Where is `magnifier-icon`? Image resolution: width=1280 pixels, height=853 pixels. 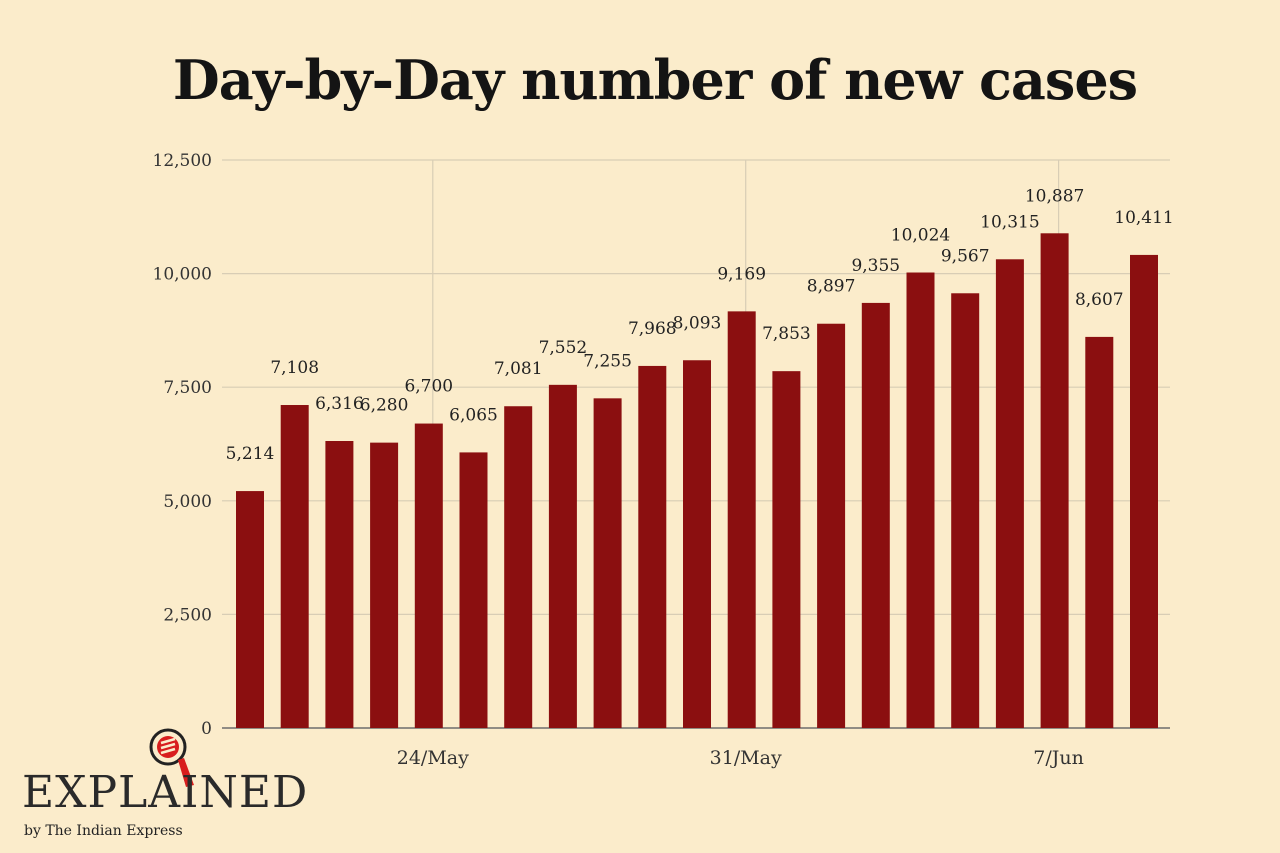
magnifier-icon is located at coordinates (171, 757).